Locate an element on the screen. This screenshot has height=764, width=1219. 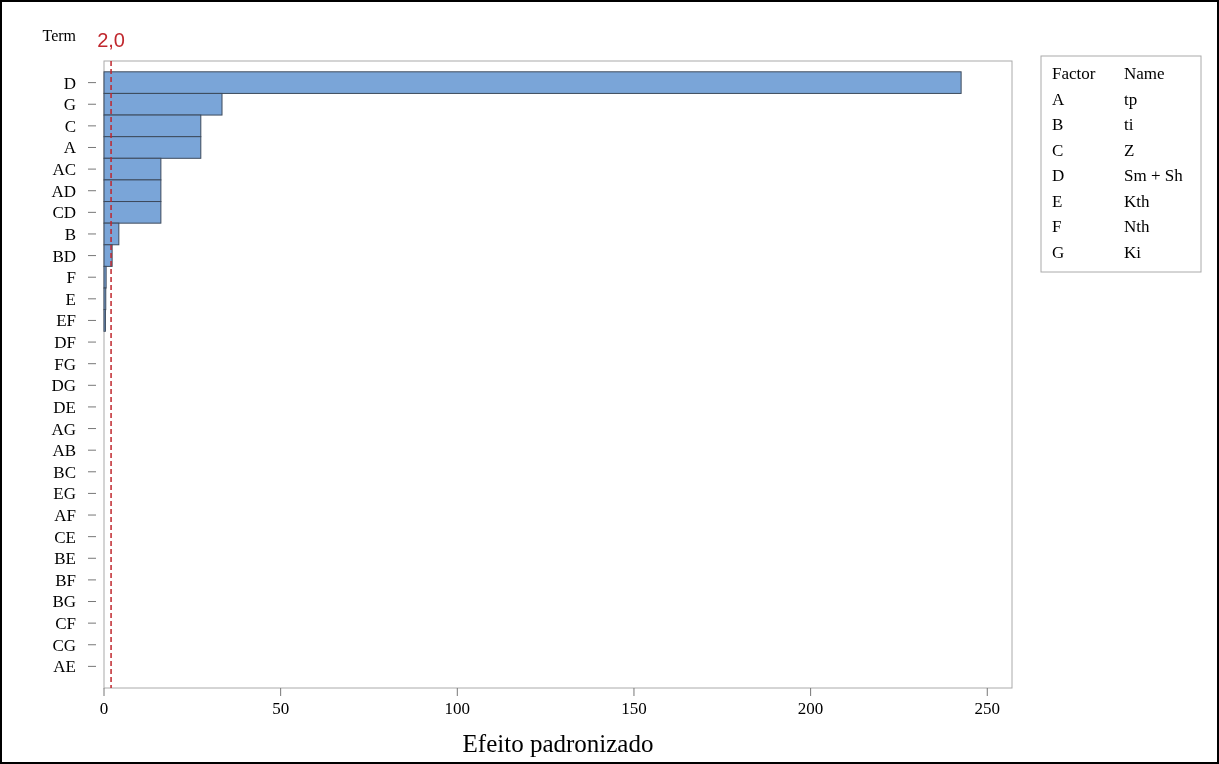
text: D is located at coordinates (1058, 175).